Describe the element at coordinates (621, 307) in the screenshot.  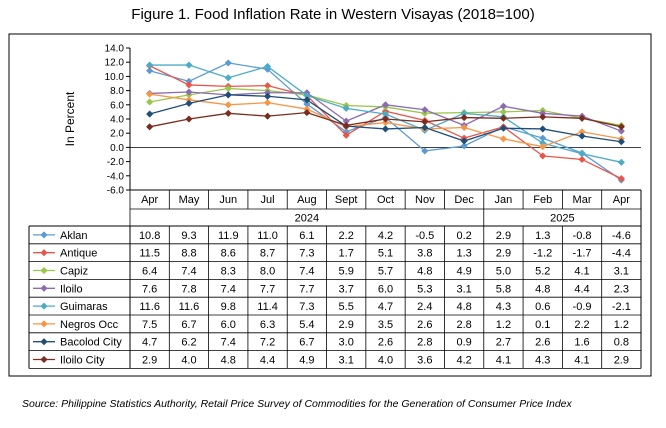
I see `data-label: -2.1` at that location.